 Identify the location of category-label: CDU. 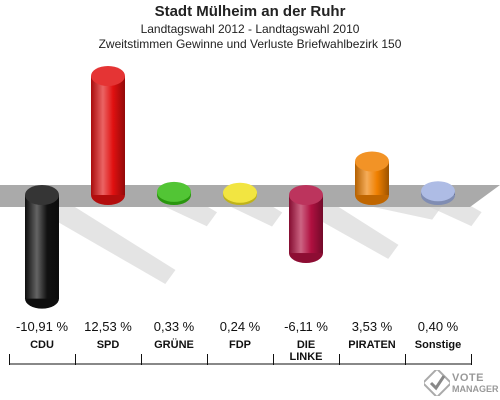
(42, 345).